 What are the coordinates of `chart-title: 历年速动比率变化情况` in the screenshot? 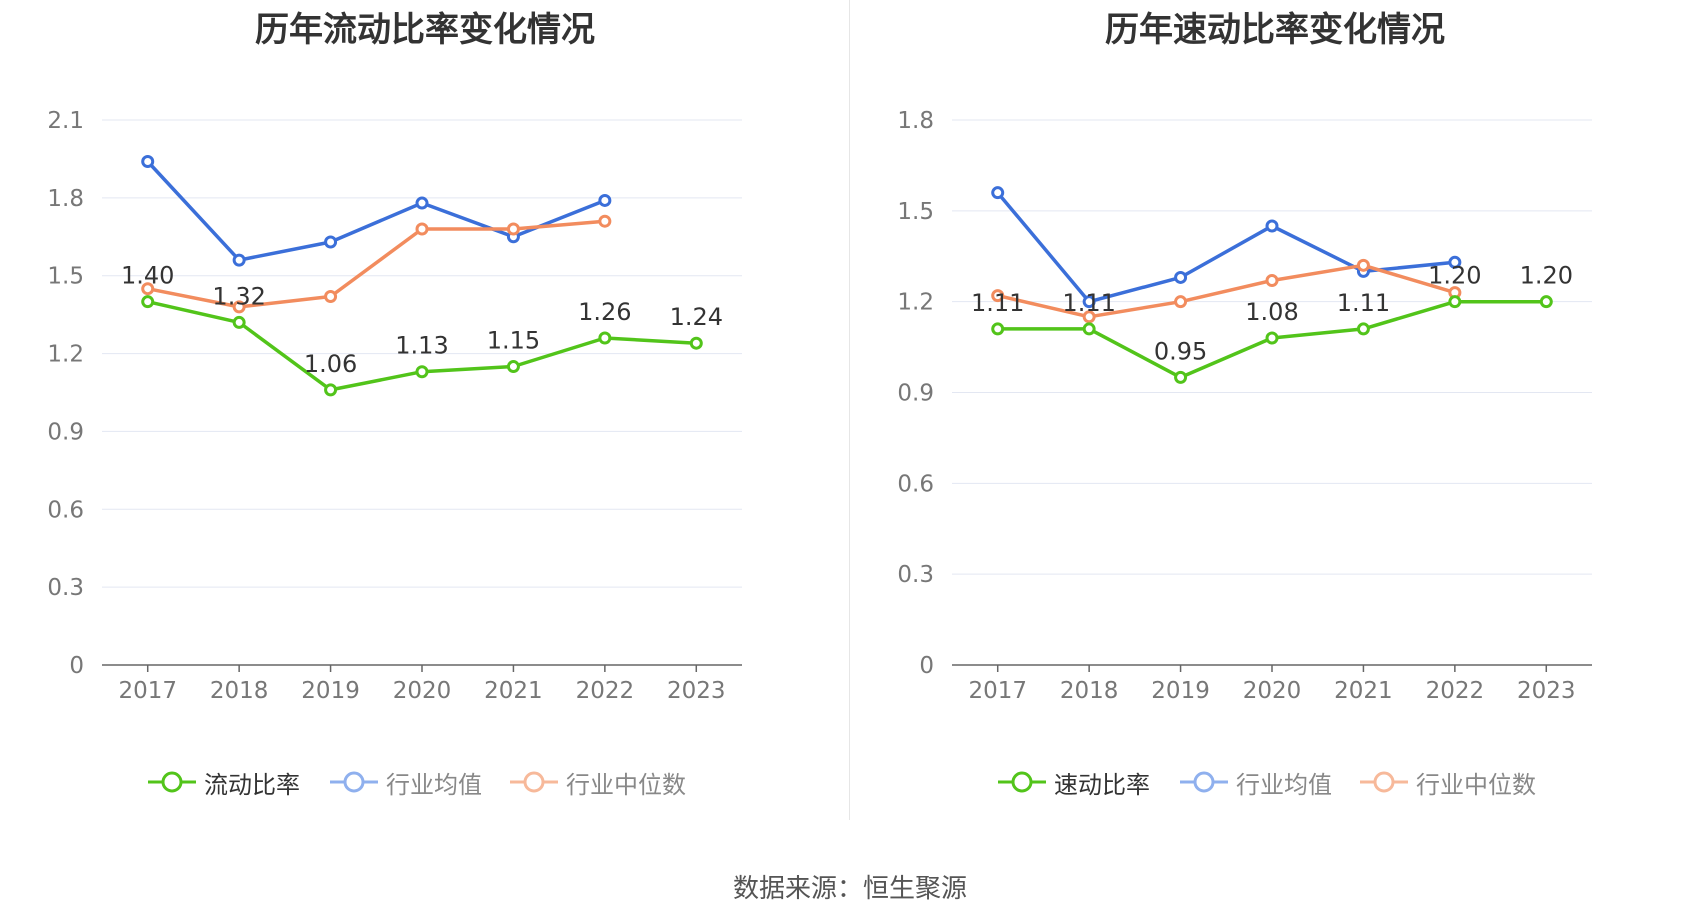 It's located at (1275, 30).